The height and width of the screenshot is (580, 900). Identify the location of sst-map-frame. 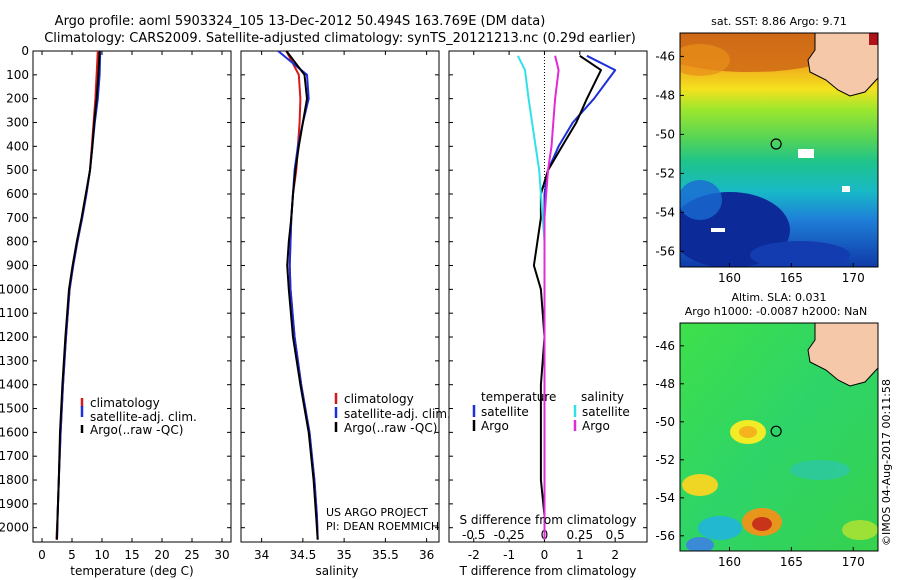
(779, 150).